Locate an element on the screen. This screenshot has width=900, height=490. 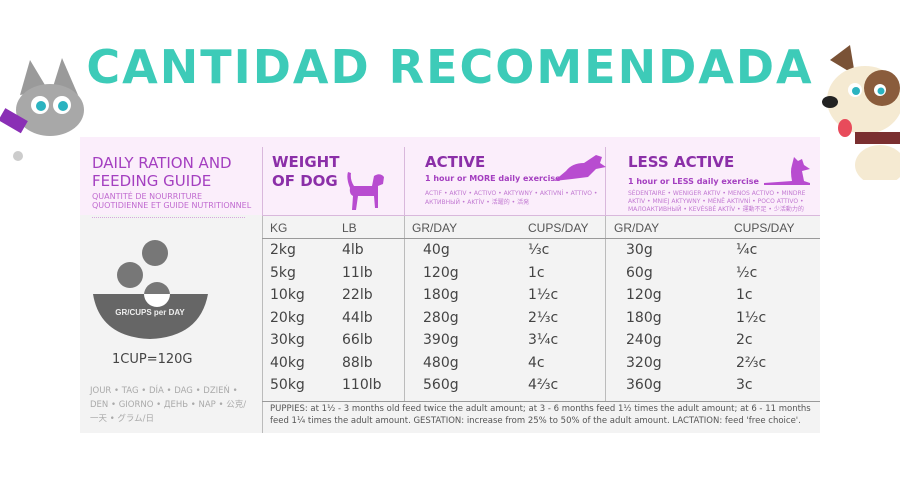
table-cell-a-gr: 40g is located at coordinates (436, 250).